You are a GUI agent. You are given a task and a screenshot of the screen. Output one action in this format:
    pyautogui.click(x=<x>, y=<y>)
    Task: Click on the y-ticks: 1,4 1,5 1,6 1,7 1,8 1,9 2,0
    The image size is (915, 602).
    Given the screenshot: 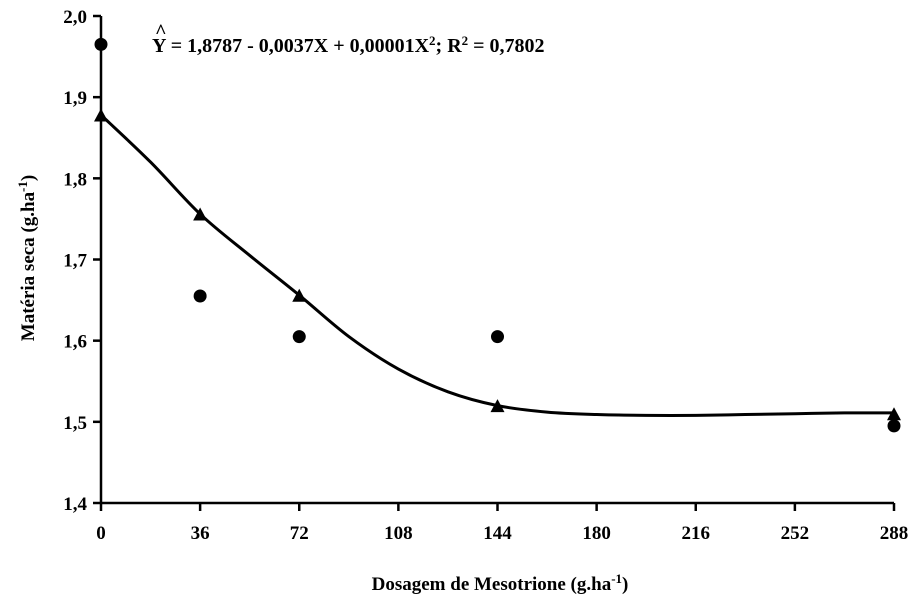 What is the action you would take?
    pyautogui.click(x=82, y=261)
    